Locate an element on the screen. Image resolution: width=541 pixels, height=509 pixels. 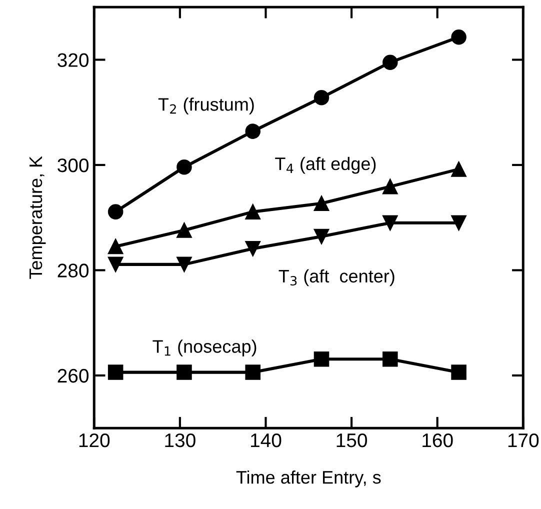
y-tick-label: 280 is located at coordinates (73, 271).